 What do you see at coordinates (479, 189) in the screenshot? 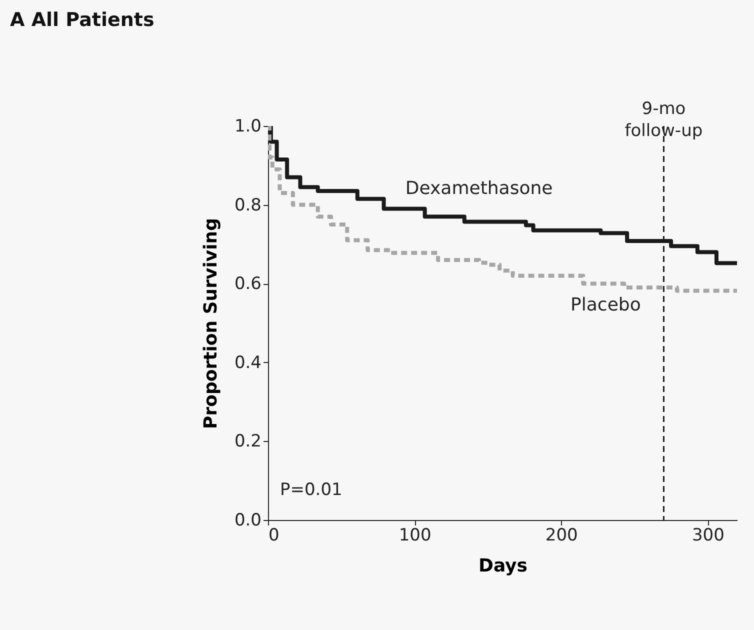
I see `series-label: Dexamethasone` at bounding box center [479, 189].